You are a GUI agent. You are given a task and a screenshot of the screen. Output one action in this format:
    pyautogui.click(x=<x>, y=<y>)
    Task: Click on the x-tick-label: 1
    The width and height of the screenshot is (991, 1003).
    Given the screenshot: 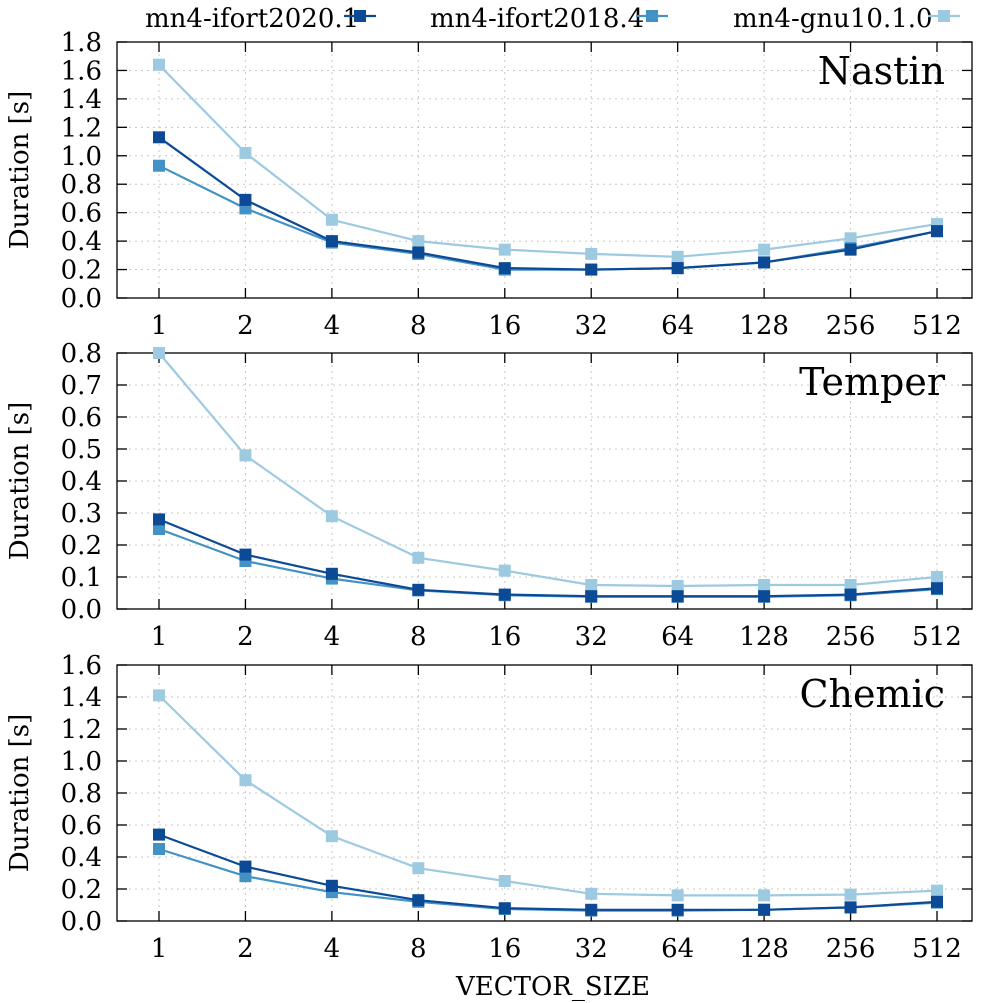 What is the action you would take?
    pyautogui.click(x=159, y=637)
    